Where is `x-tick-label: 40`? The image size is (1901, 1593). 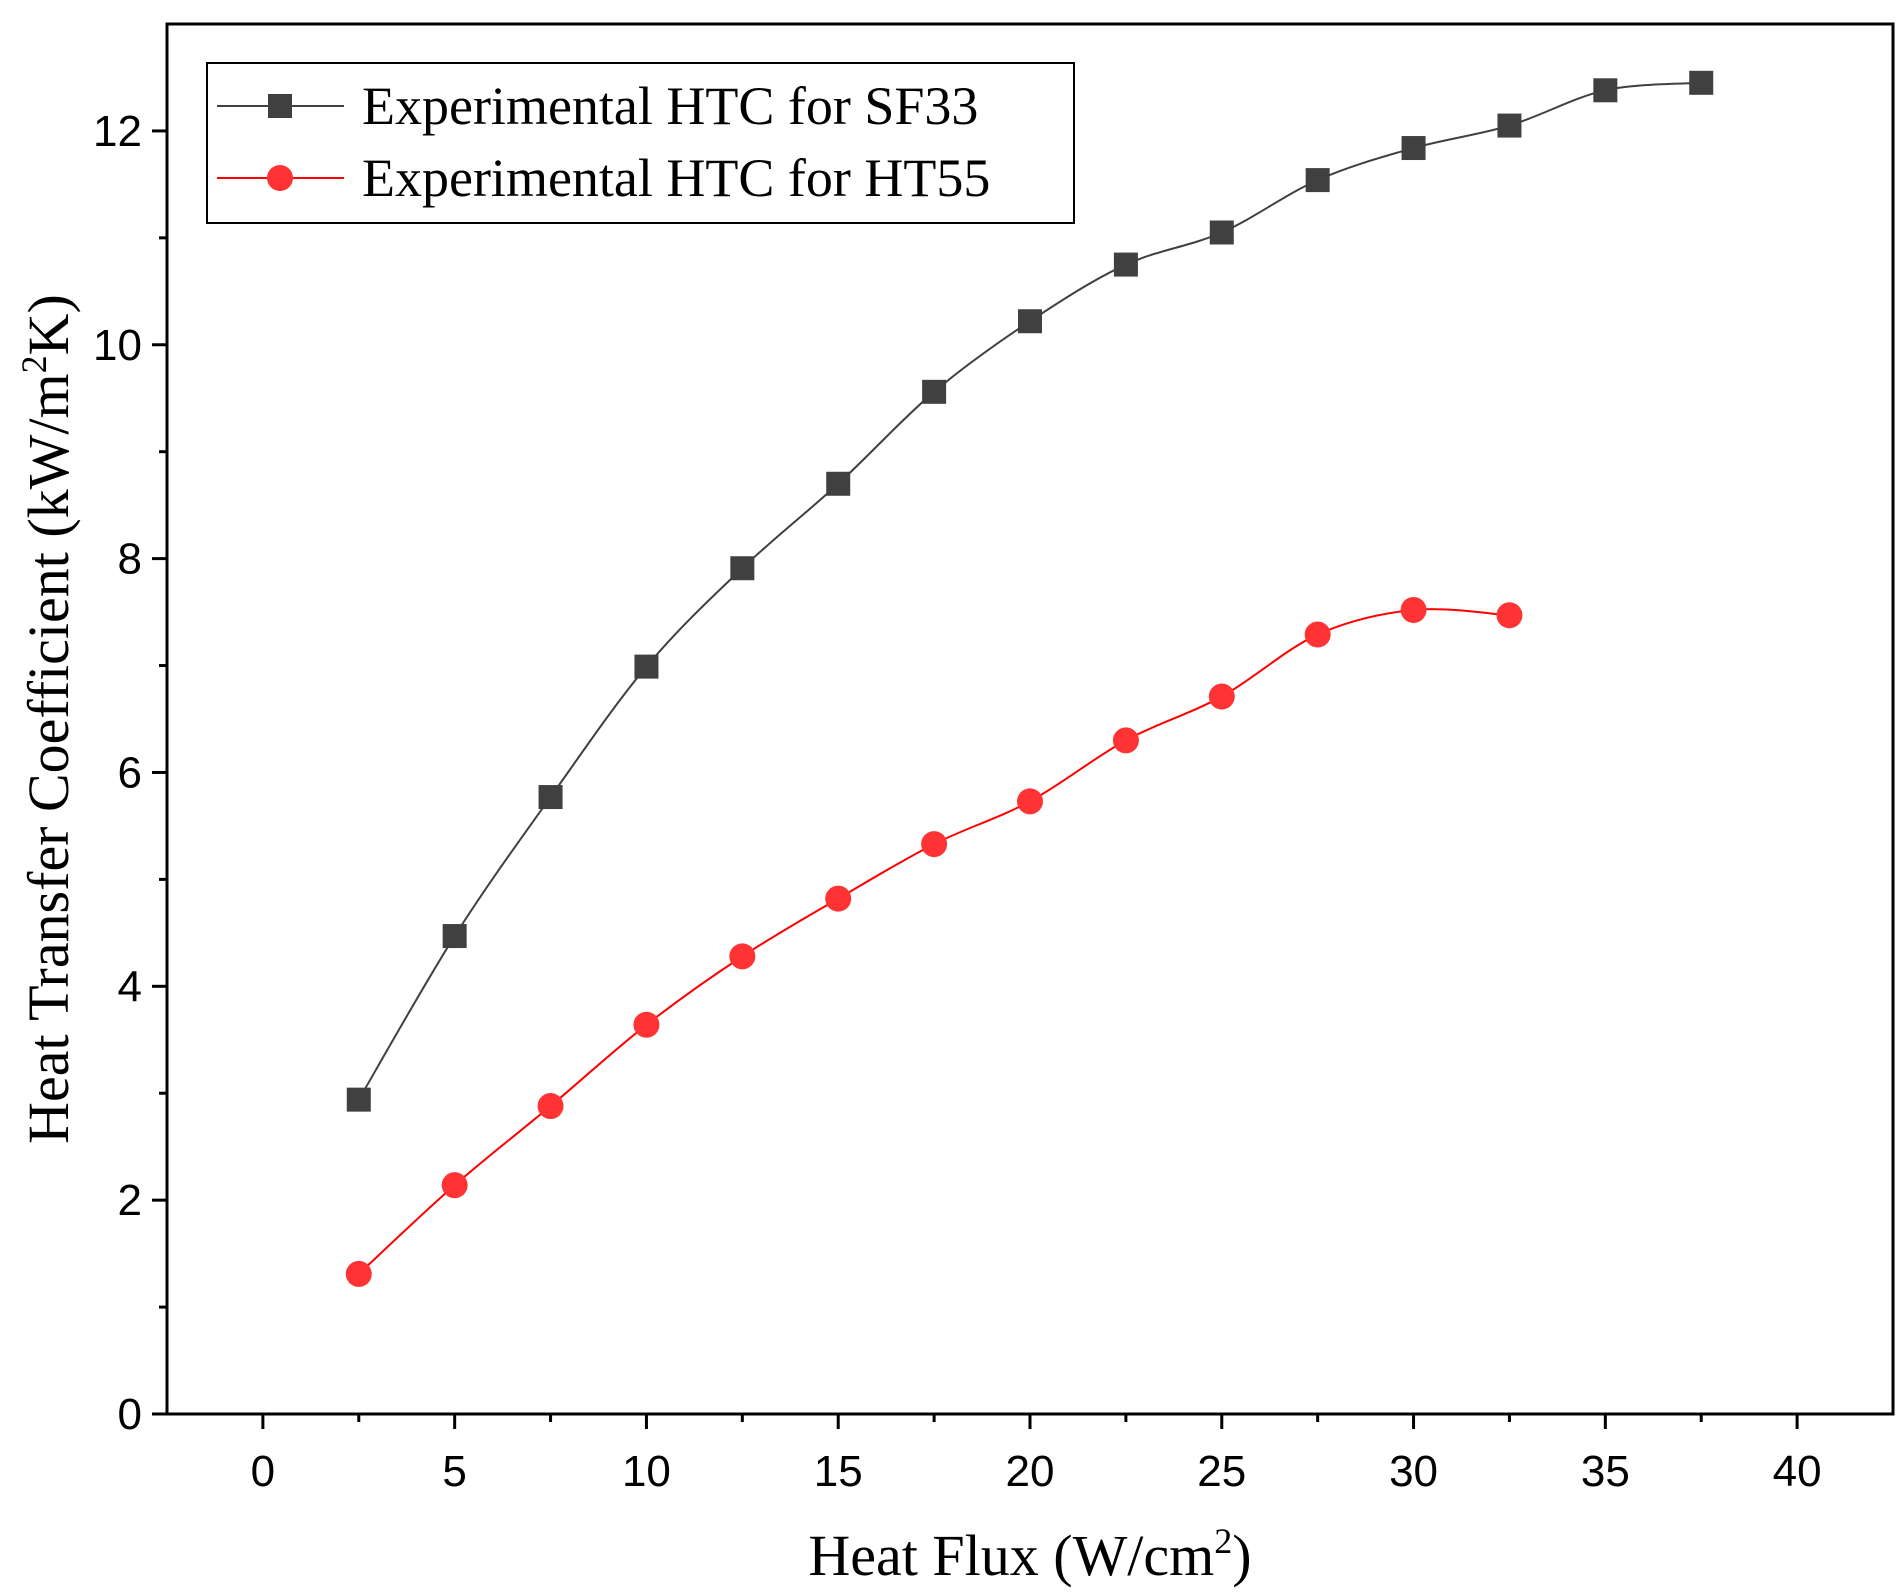 x-tick-label: 40 is located at coordinates (1797, 1471).